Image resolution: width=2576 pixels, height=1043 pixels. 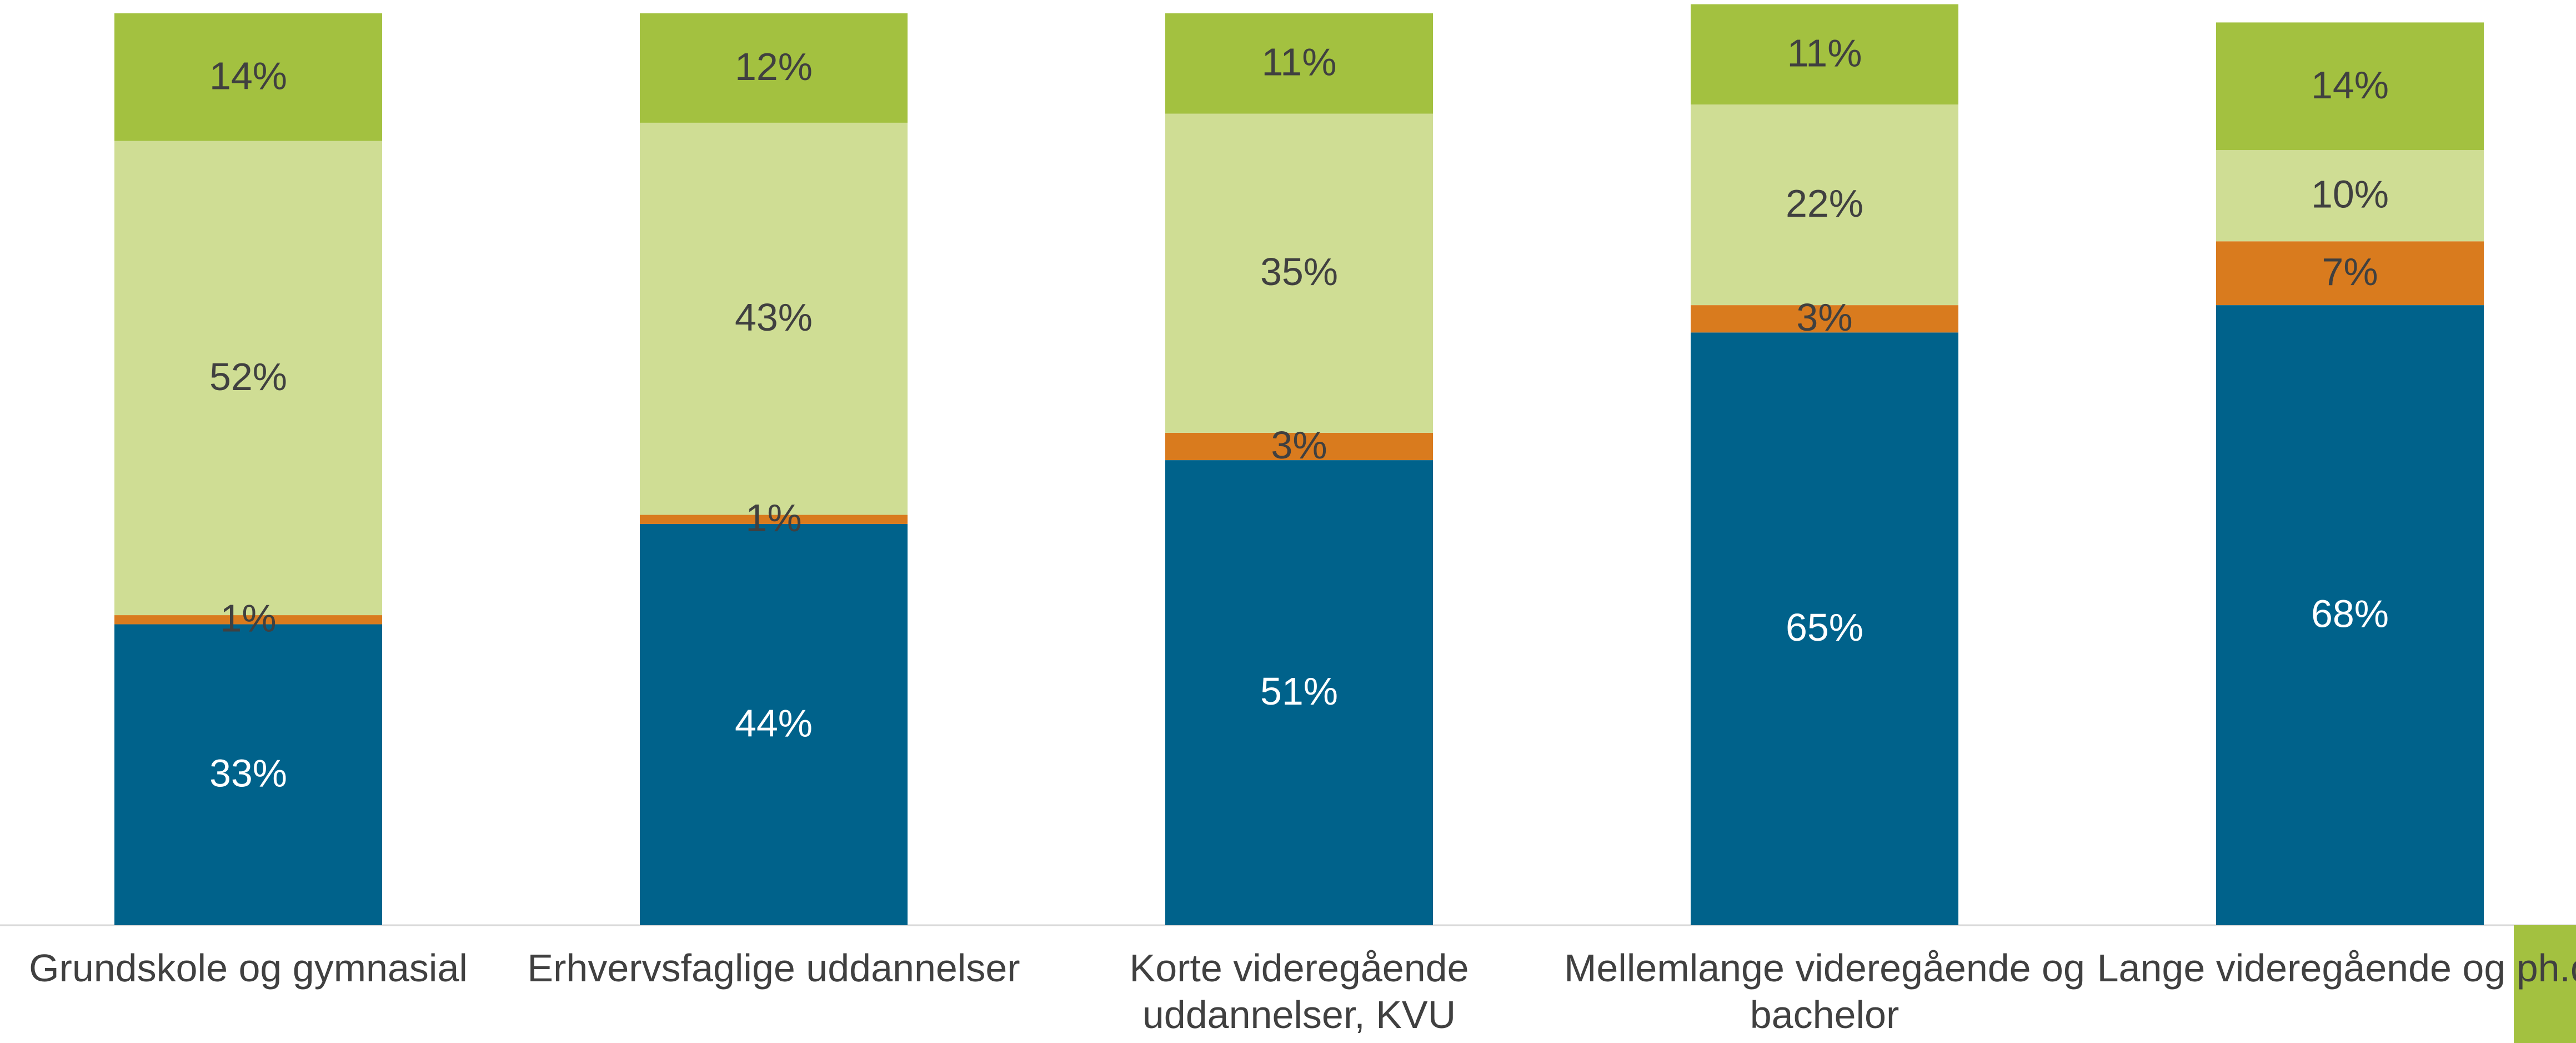 I want to click on data-label: 44%, so click(x=774, y=723).